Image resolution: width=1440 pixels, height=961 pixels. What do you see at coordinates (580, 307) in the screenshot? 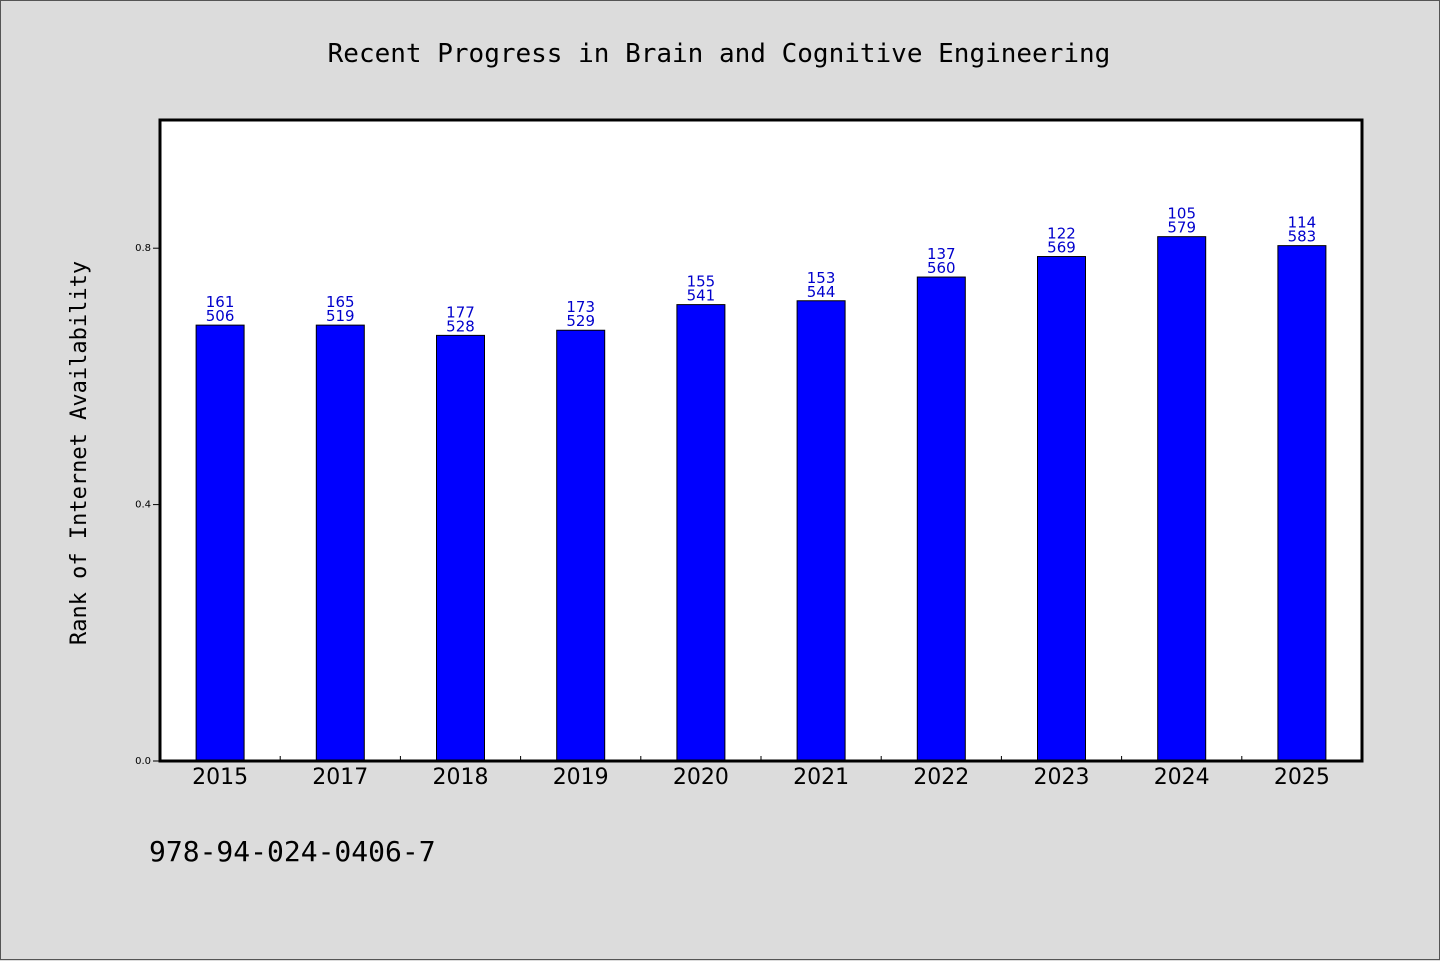
I see `data-label-top-2019: 173` at bounding box center [580, 307].